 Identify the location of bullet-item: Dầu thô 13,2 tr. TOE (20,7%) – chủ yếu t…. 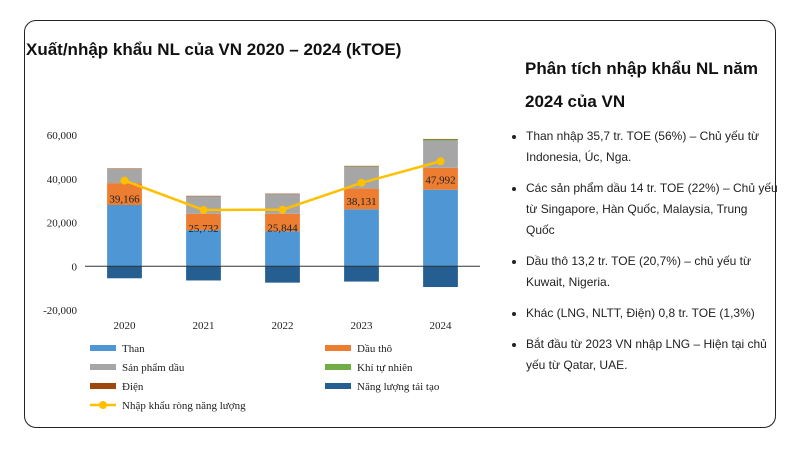
(652, 272).